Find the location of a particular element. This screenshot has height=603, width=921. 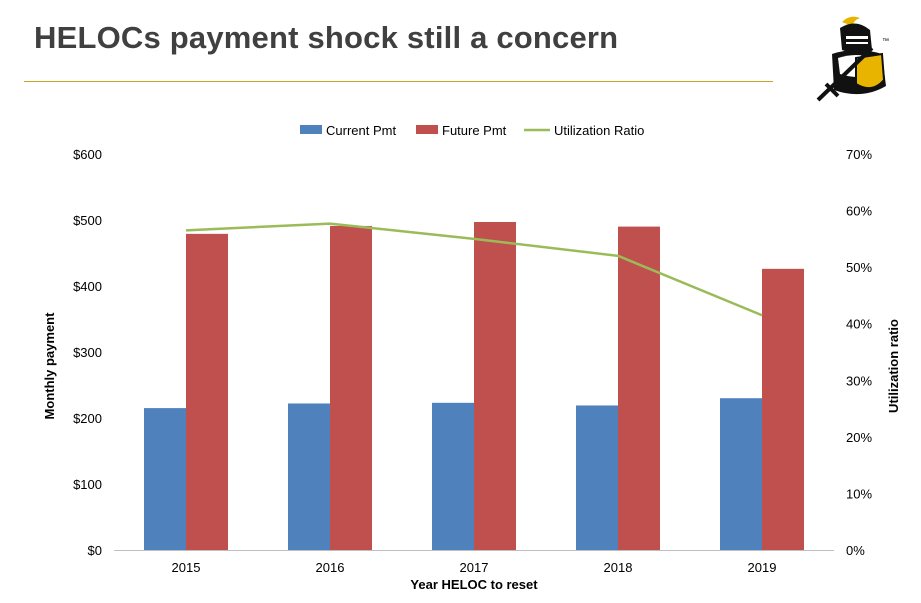

x-axis: 2015 2016 2017 2018 2019 is located at coordinates (474, 562).